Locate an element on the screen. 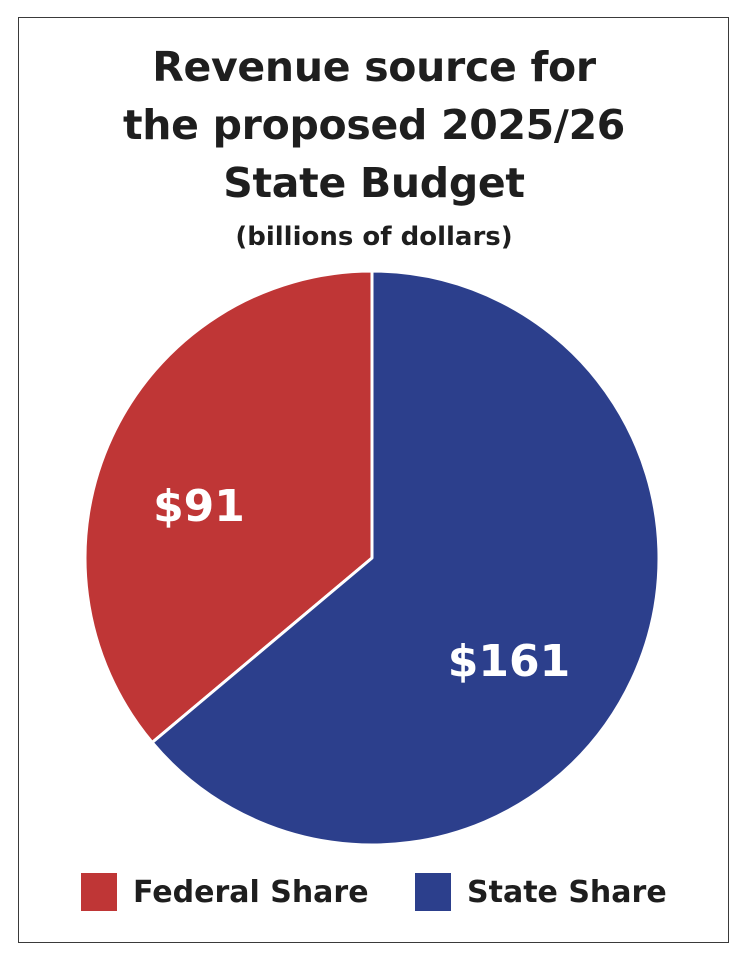 Image resolution: width=748 pixels, height=962 pixels. chart-subtitle: (billions of dollars) is located at coordinates (374, 237).